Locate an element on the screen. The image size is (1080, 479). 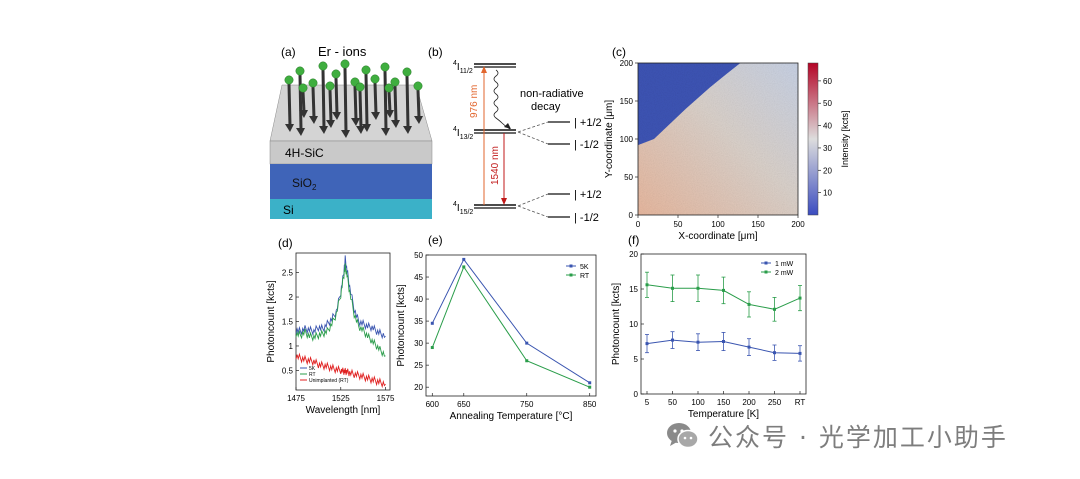
nonrad-decay-path is located at coordinates (502, 99).